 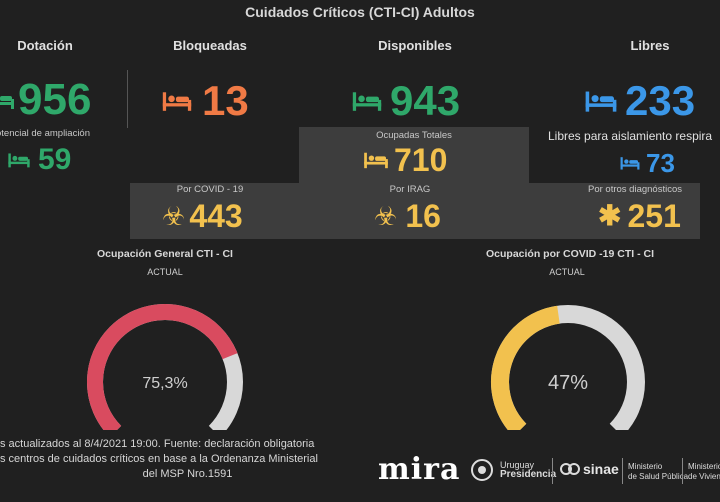 I want to click on msp-logo: Ministerio de Salud Pública, so click(x=658, y=472).